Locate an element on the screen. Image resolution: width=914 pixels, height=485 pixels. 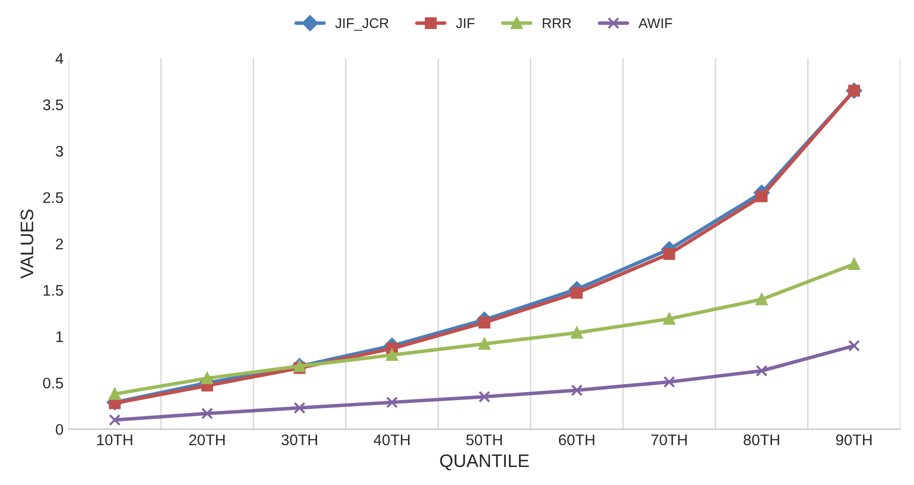
x-tick-label: 40TH is located at coordinates (392, 440).